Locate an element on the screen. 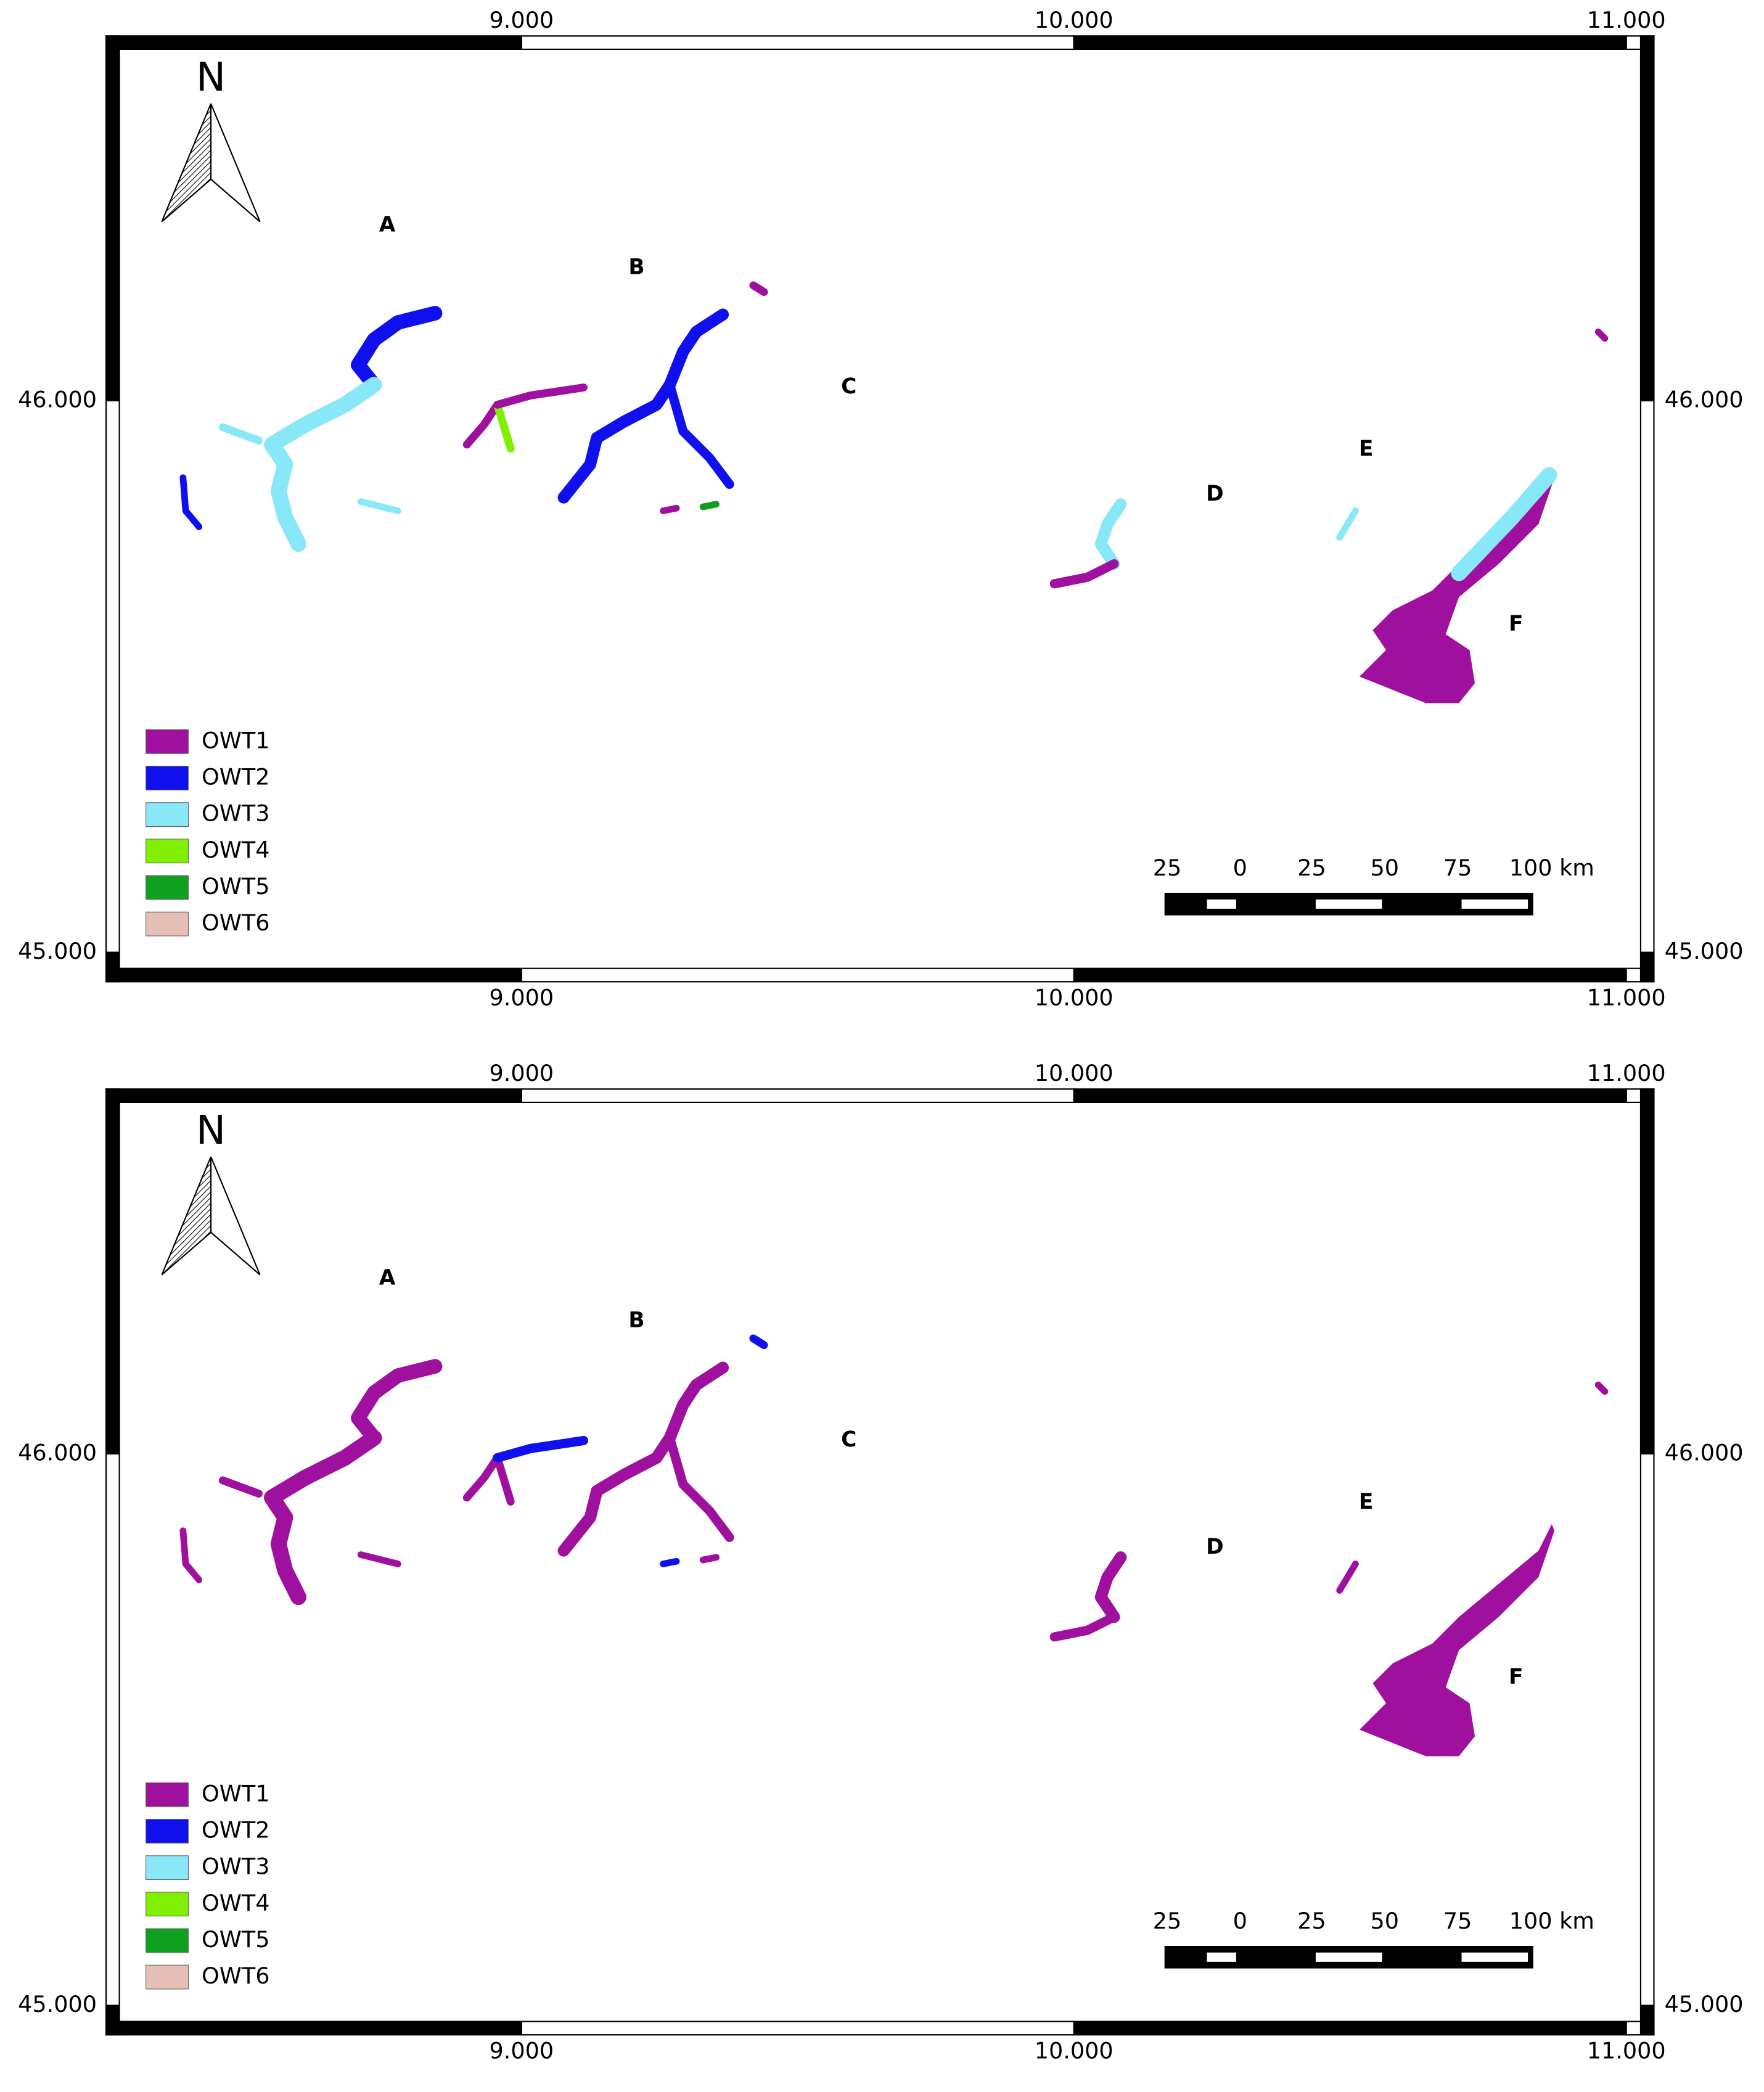 Image resolution: width=1764 pixels, height=2092 pixels. legend-label: OWT3 is located at coordinates (235, 813).